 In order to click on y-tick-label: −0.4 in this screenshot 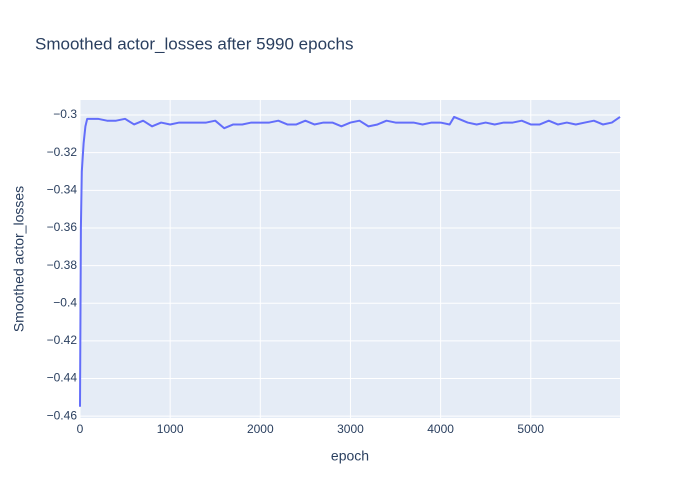, I will do `click(65, 302)`.